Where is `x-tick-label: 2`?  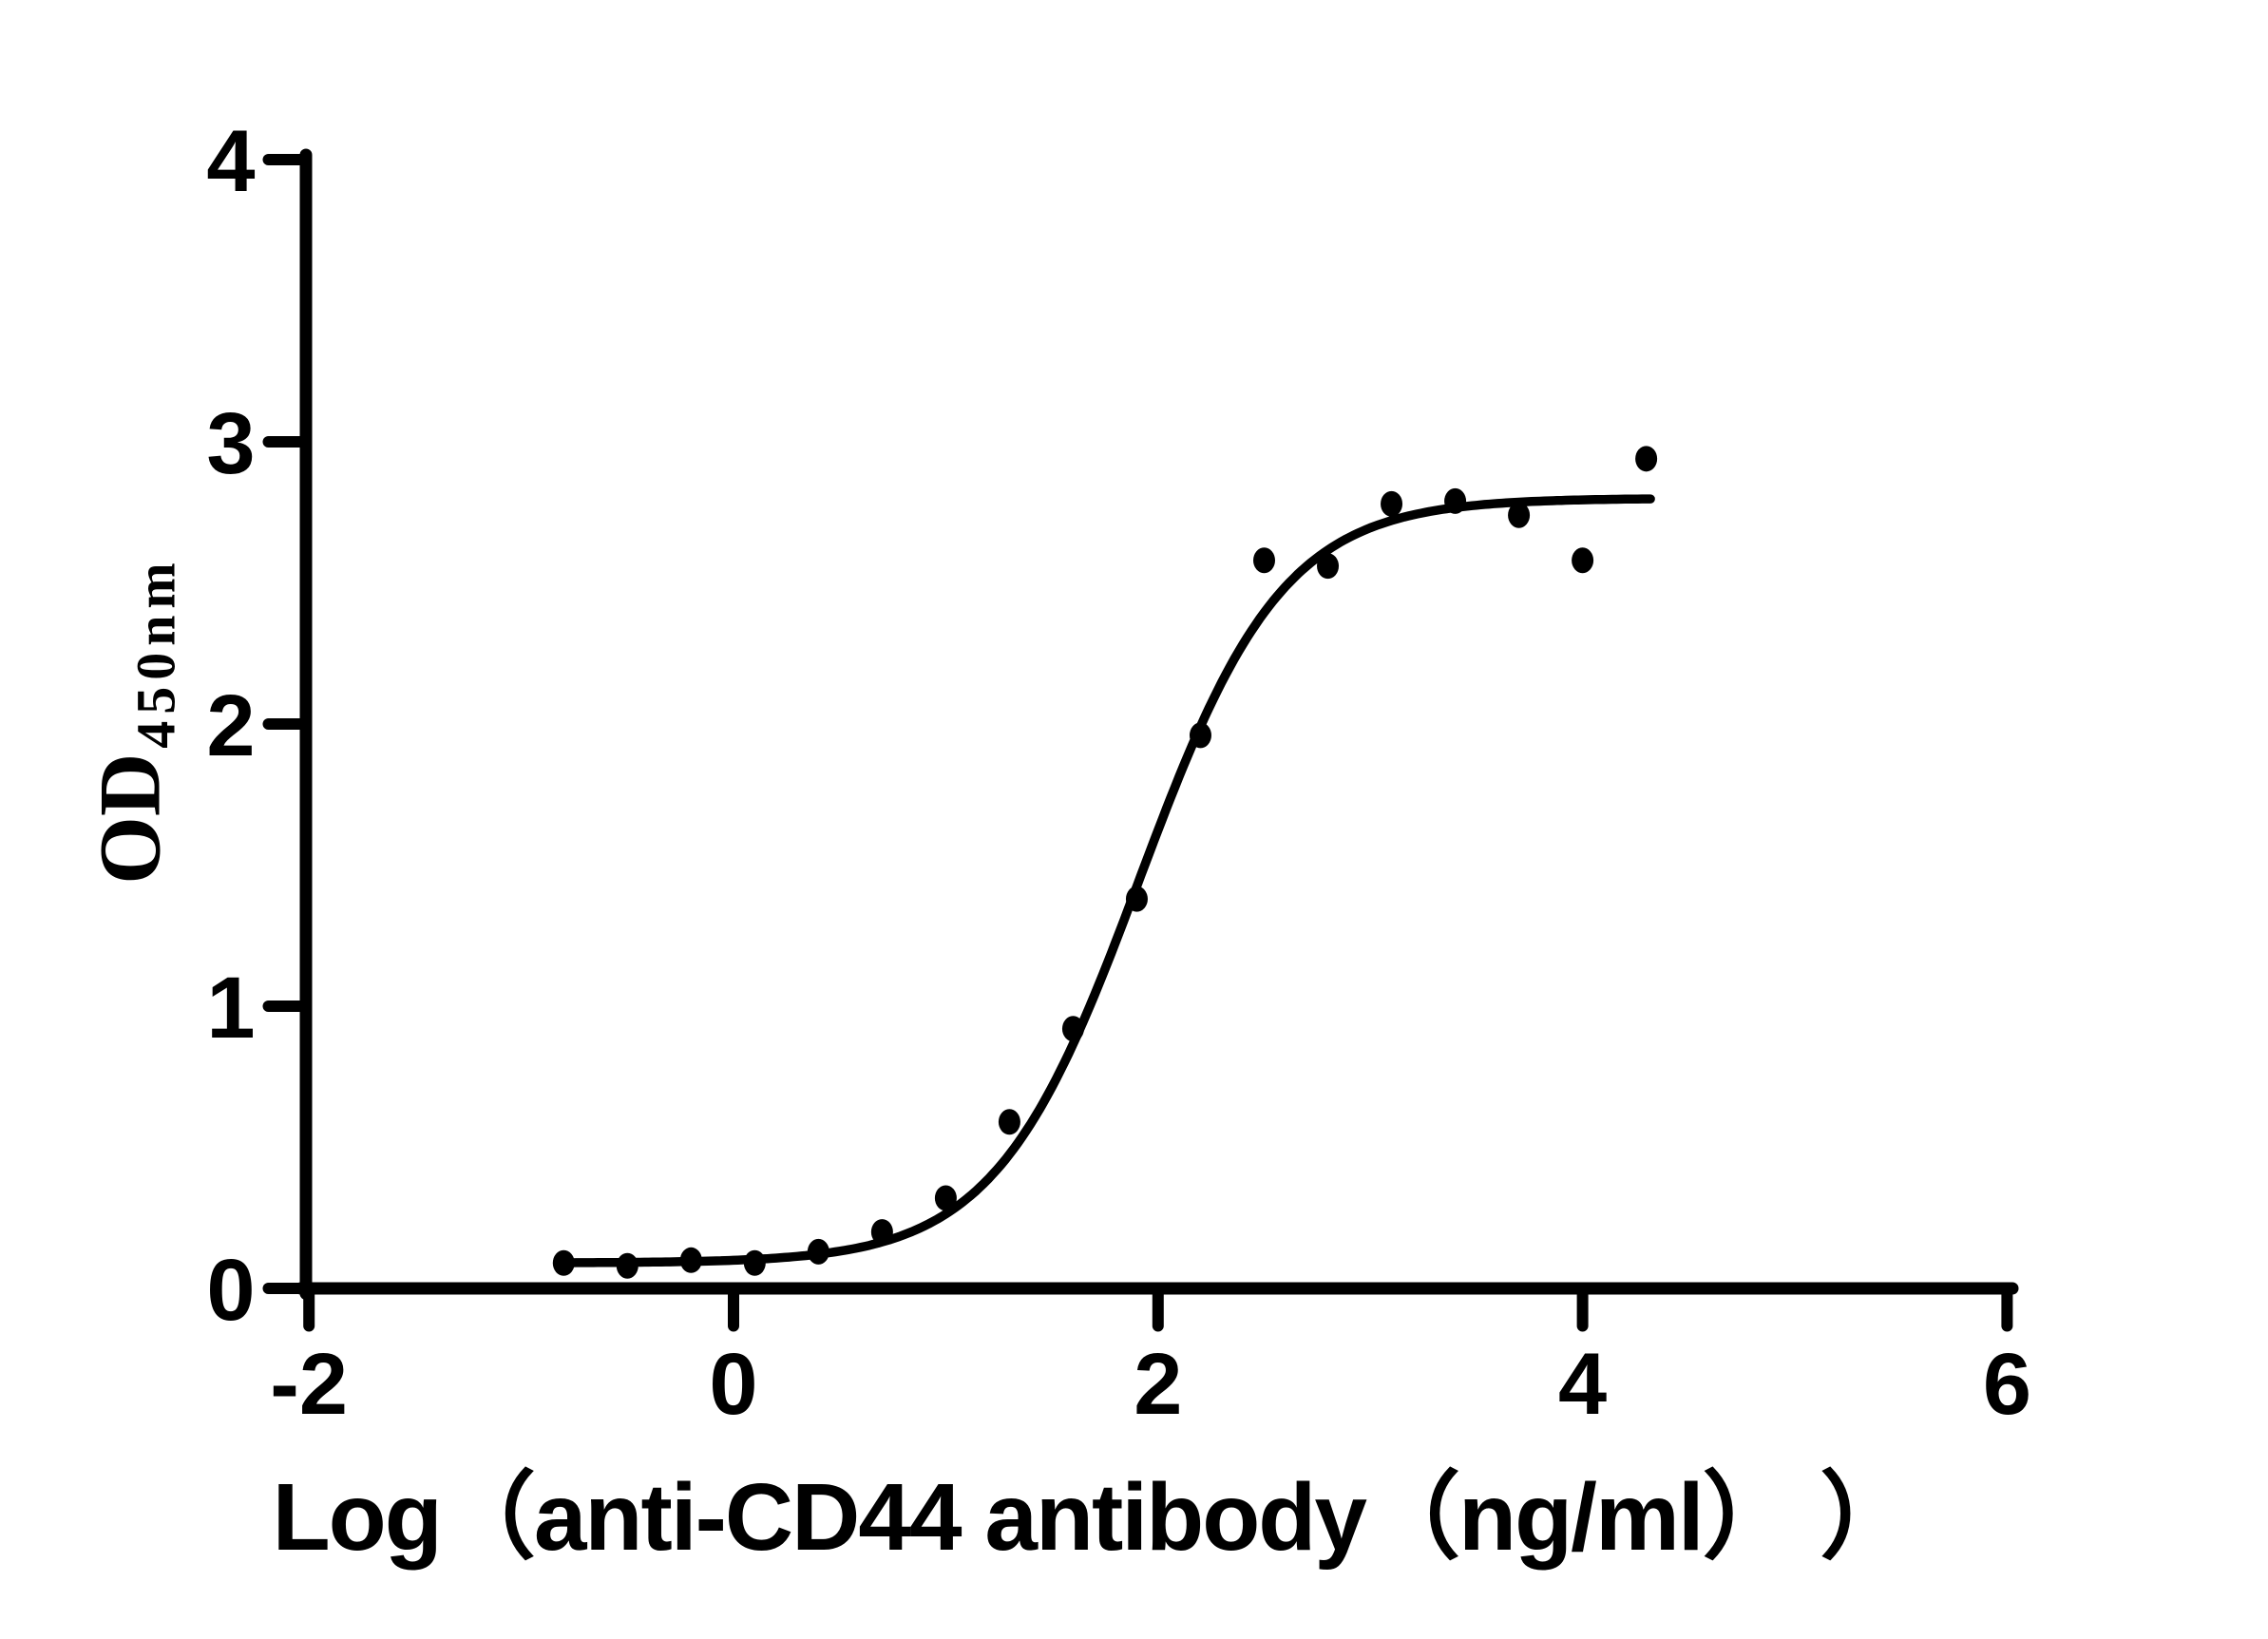
x-tick-label: 2 is located at coordinates (1158, 1384).